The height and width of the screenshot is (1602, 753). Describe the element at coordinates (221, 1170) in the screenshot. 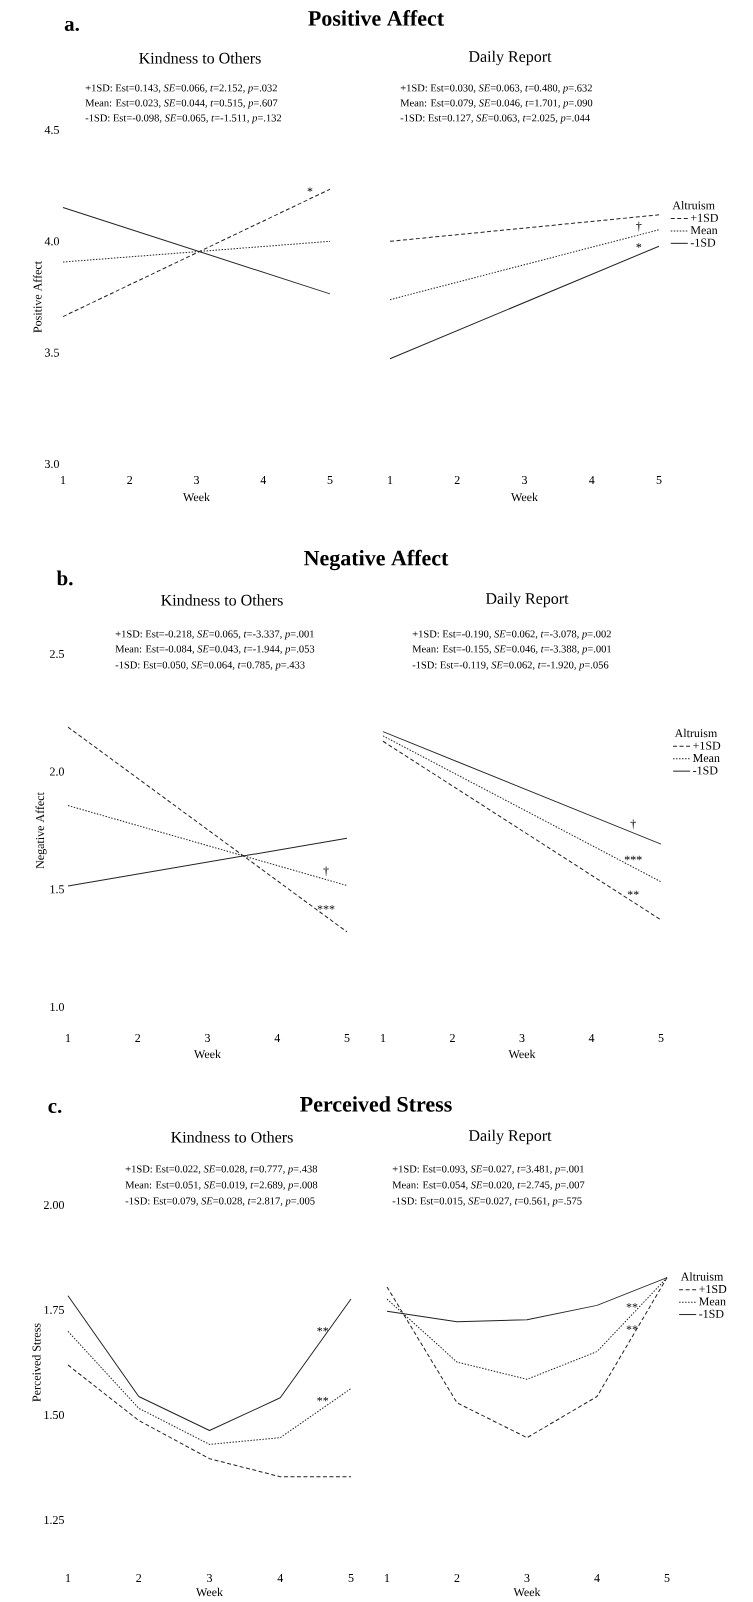

I see `text: +1SD: Est=0.022, SE=0.028, t=0.777, p=.438` at that location.